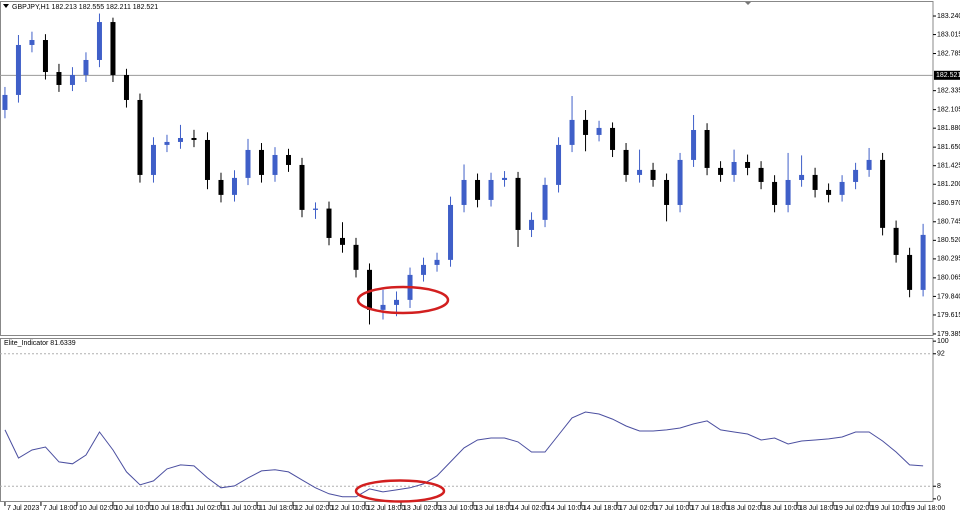 This screenshot has width=960, height=514. Describe the element at coordinates (948, 147) in the screenshot. I see `y-tick-label: 181.650` at that location.